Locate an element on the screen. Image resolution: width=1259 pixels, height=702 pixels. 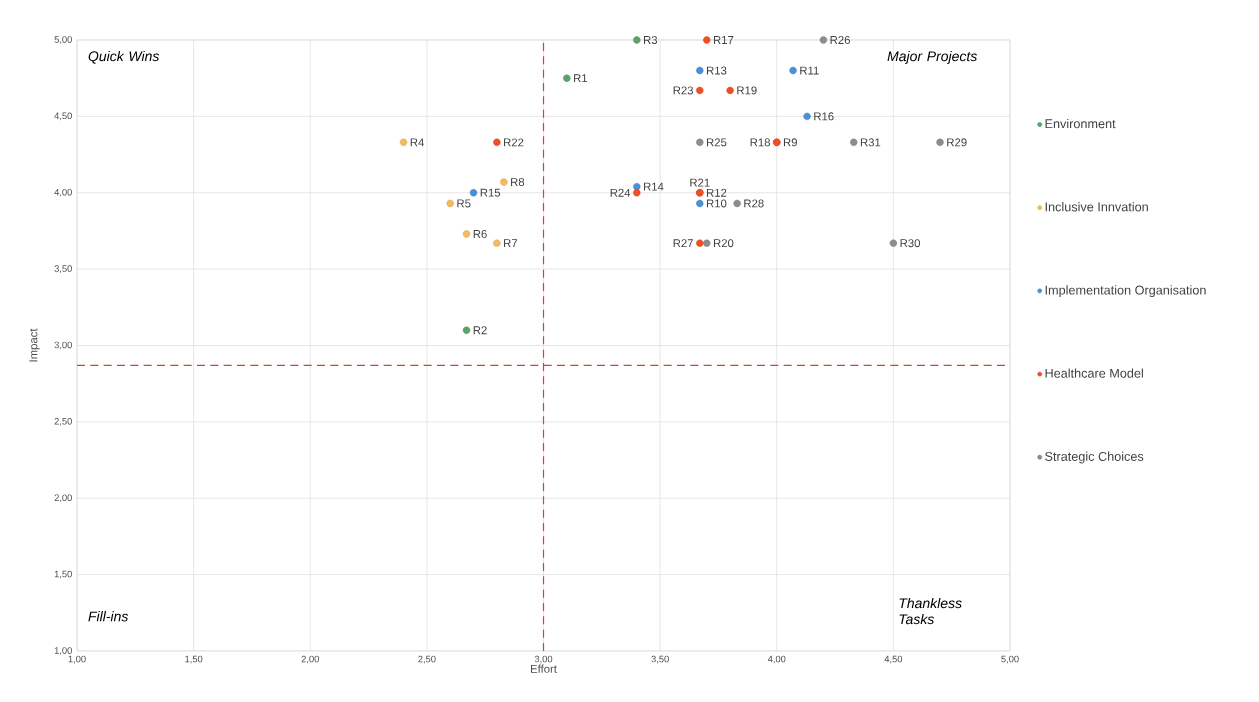
y-tick-label: 4,50 is located at coordinates (63, 116).